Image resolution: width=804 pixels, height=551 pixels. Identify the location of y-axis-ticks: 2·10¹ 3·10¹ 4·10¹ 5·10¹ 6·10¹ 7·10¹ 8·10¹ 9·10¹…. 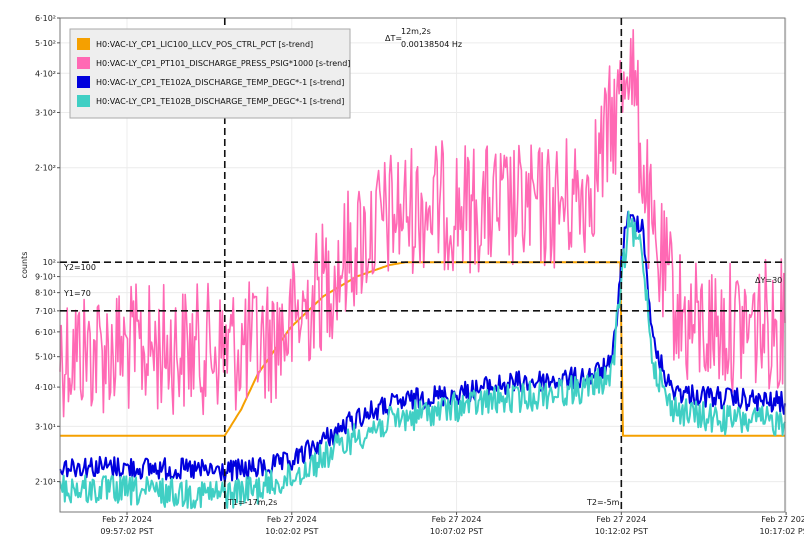
(47, 250).